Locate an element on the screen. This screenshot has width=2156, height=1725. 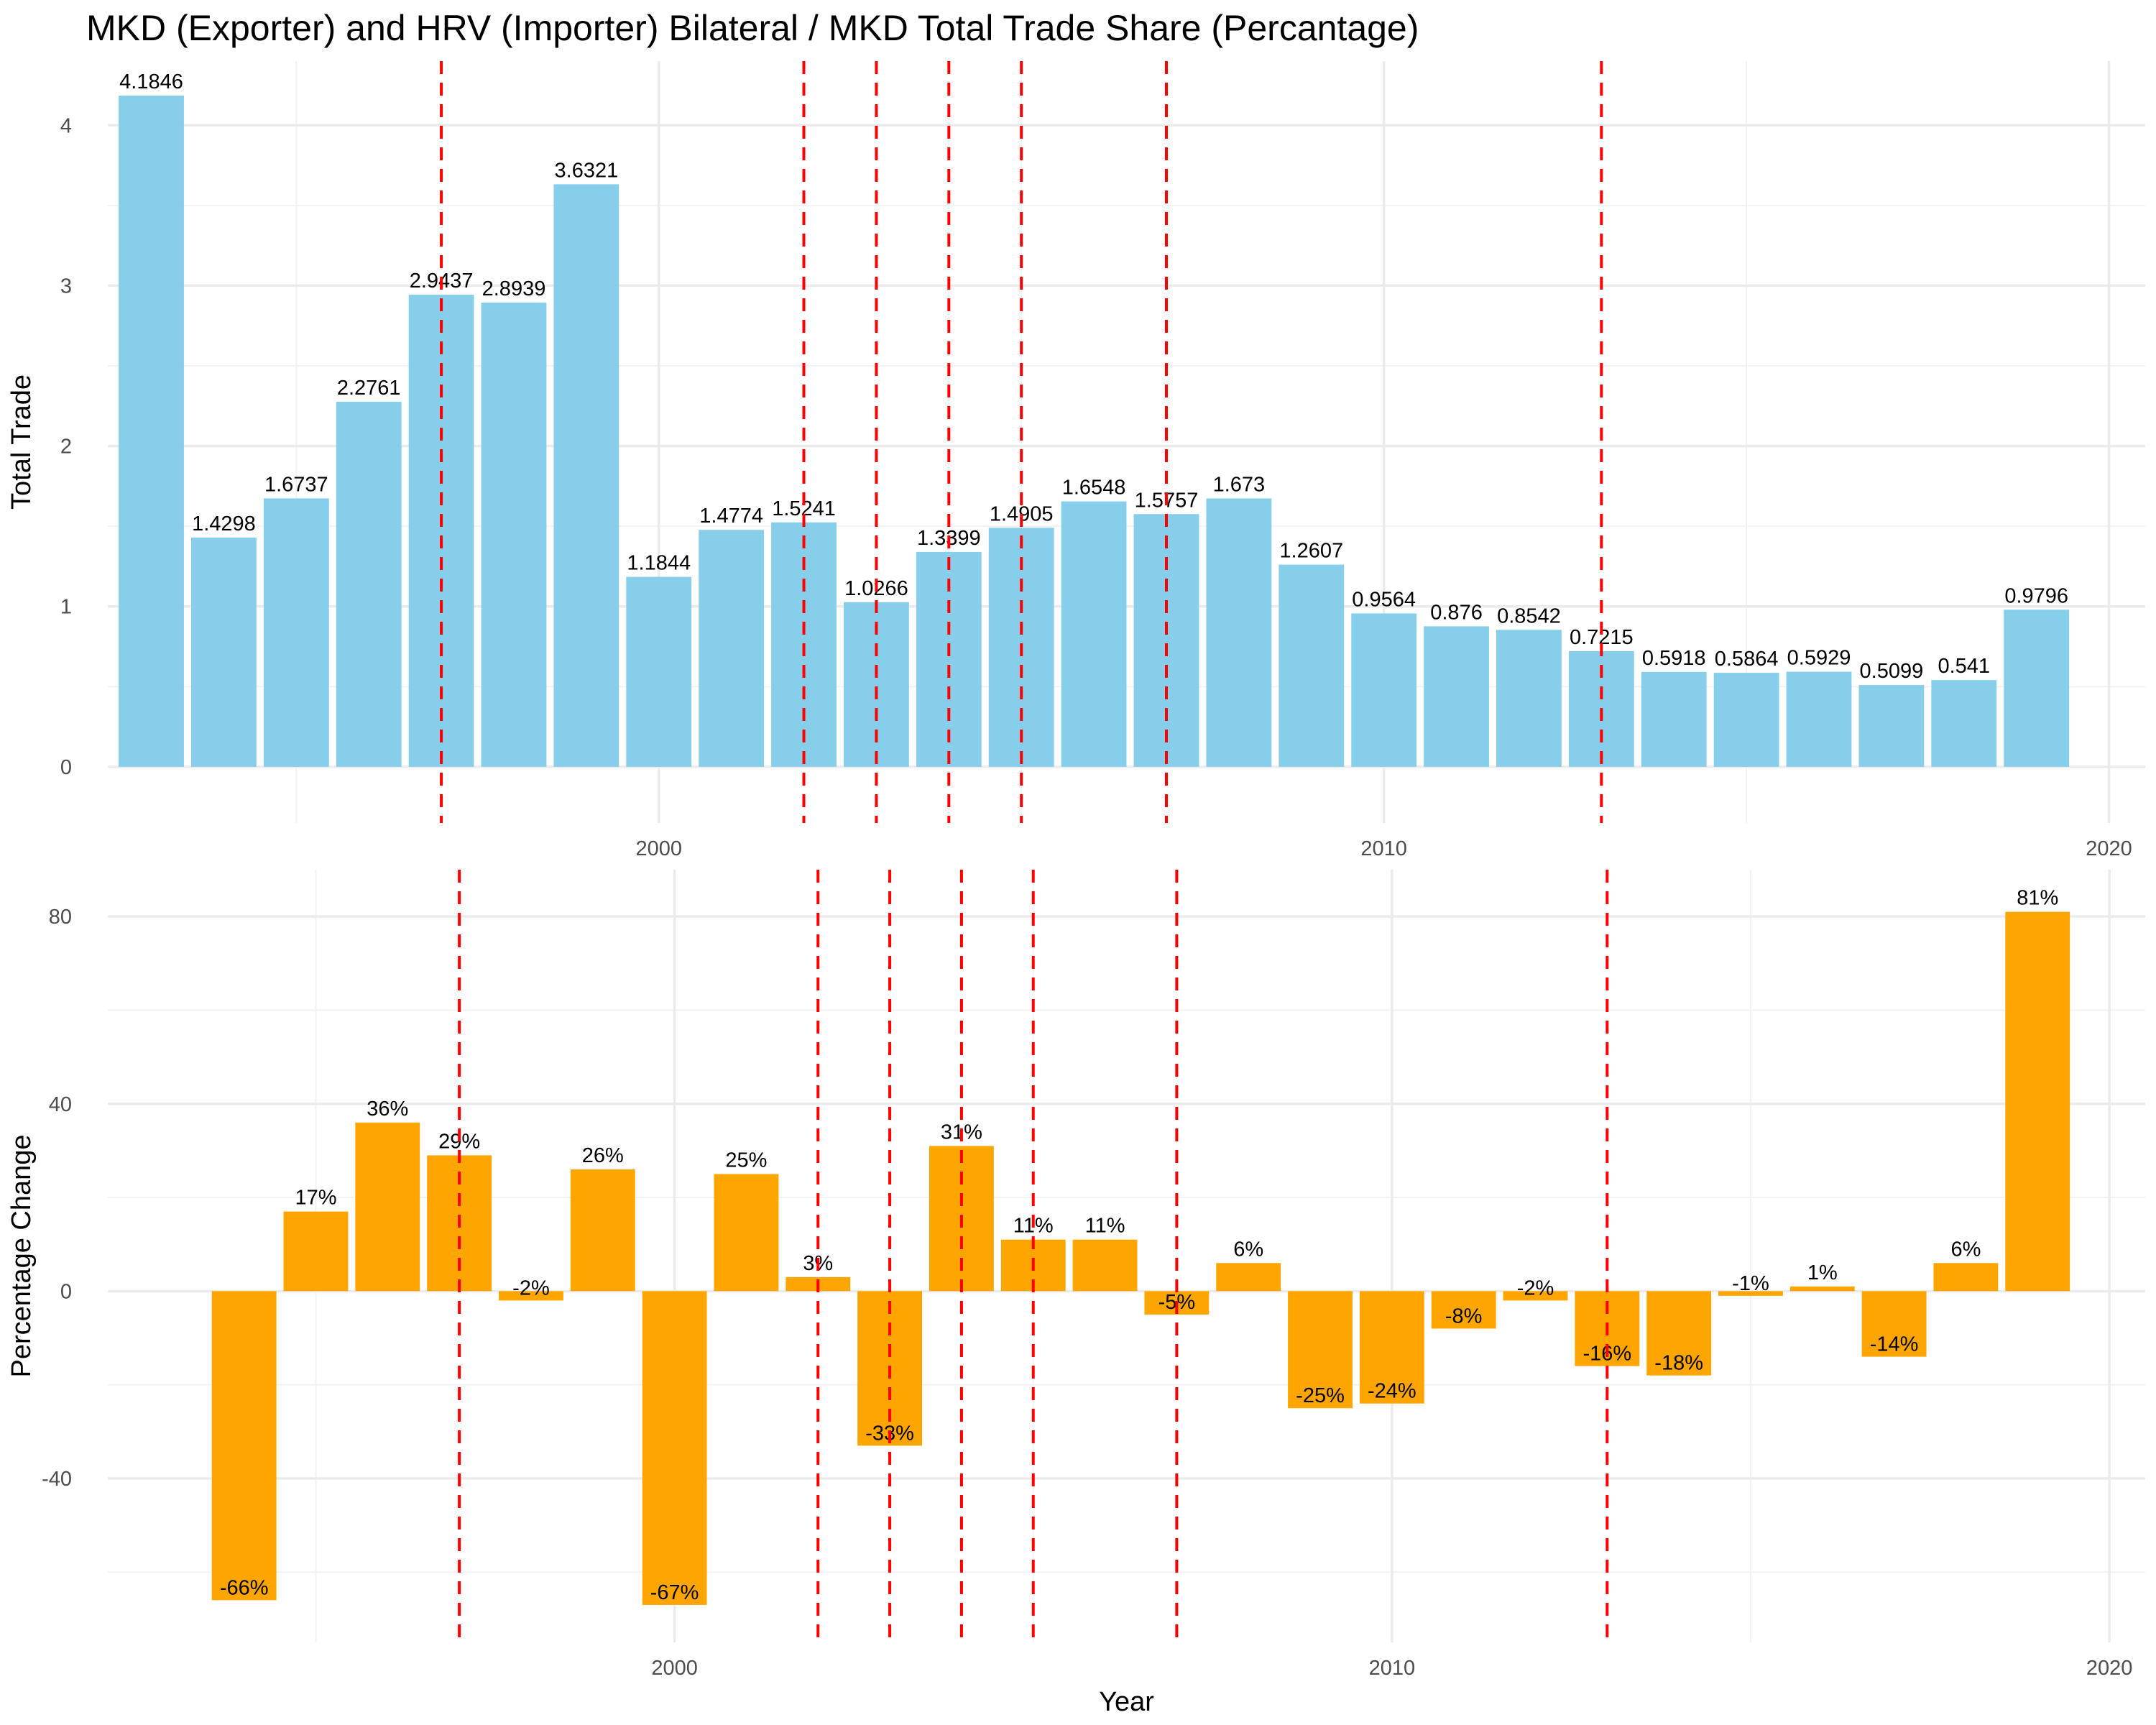
top-y-tick-label: 4 is located at coordinates (66, 125).